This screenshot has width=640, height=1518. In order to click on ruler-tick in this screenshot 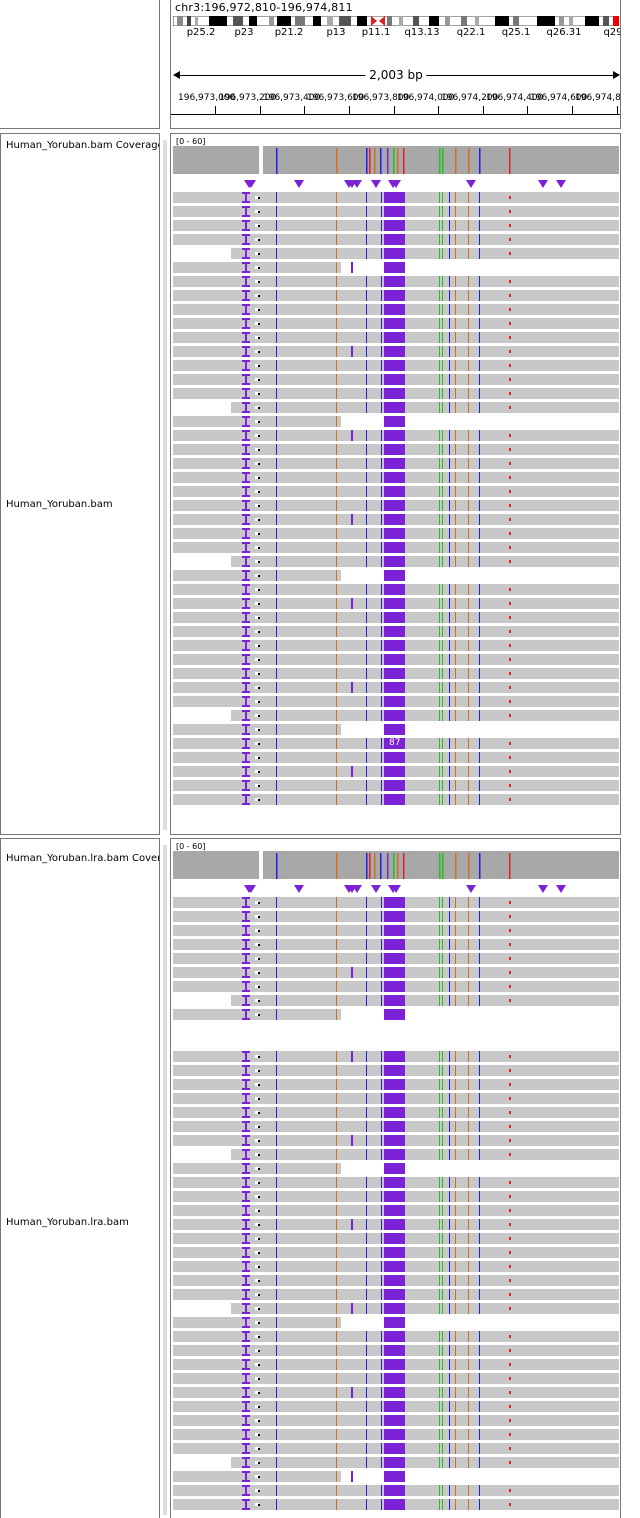, I will do `click(527, 110)`.